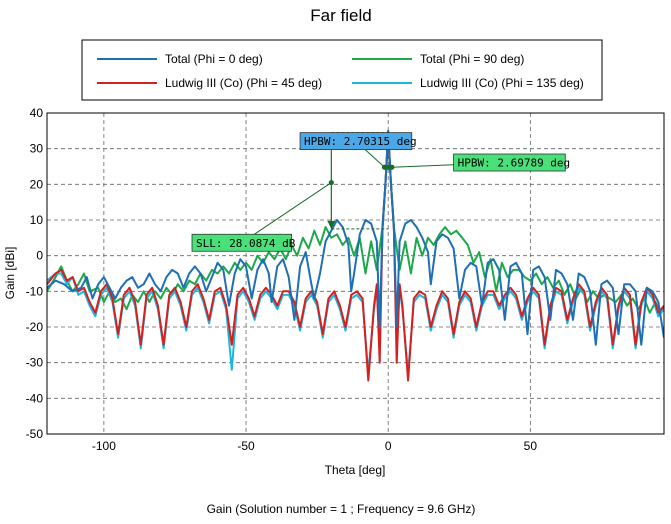 This screenshot has width=671, height=524. What do you see at coordinates (340, 15) in the screenshot?
I see `chart-title: Far field` at bounding box center [340, 15].